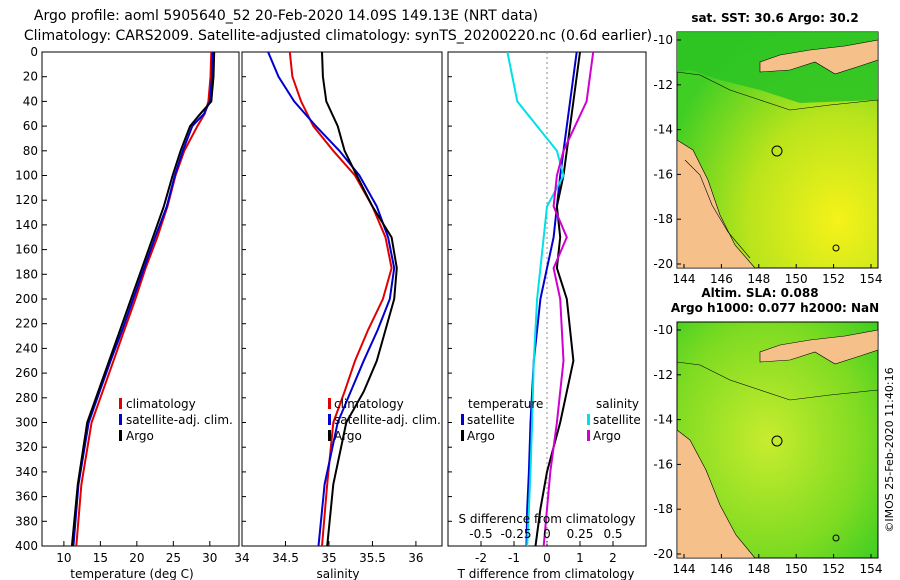 The width and height of the screenshot is (900, 580). I want to click on y-tick-label: 380, so click(26, 521).